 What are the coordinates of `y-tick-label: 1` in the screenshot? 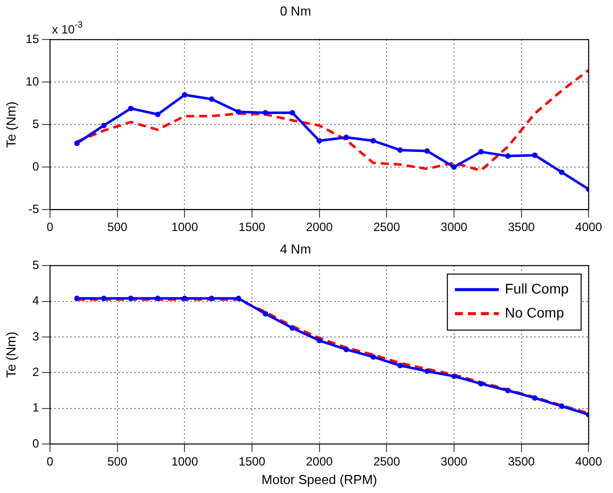 It's located at (36, 407).